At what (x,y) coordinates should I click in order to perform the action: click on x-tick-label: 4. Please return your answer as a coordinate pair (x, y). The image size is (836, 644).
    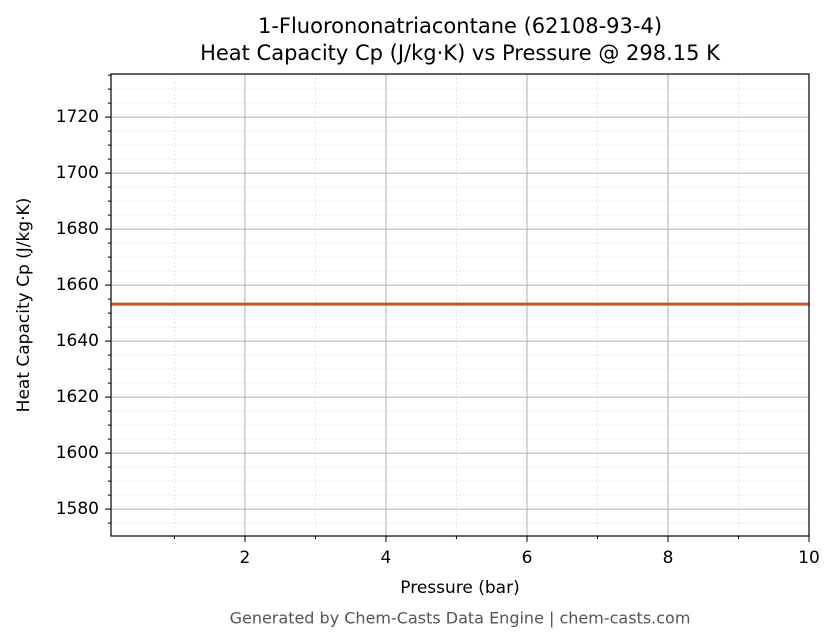
    Looking at the image, I should click on (386, 558).